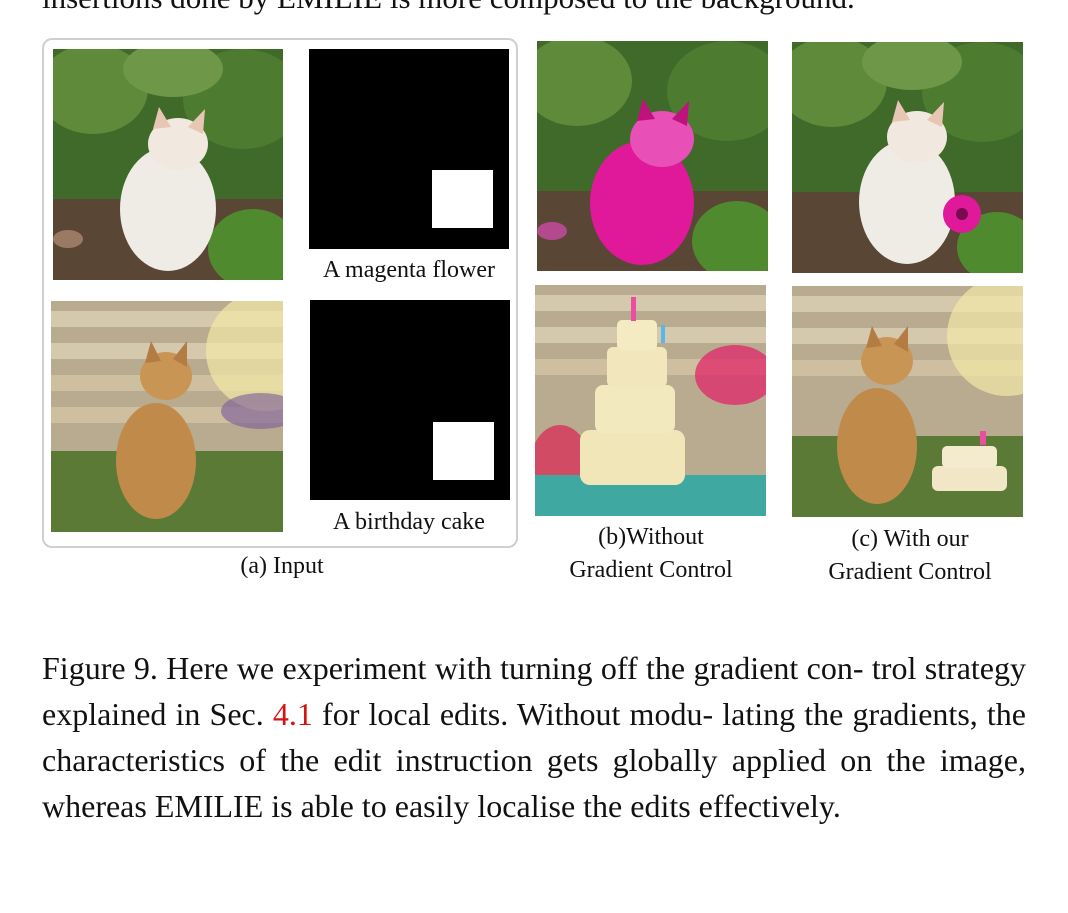 The height and width of the screenshot is (913, 1068). What do you see at coordinates (651, 570) in the screenshot?
I see `panel-b-label-line2: Gradient Control` at bounding box center [651, 570].